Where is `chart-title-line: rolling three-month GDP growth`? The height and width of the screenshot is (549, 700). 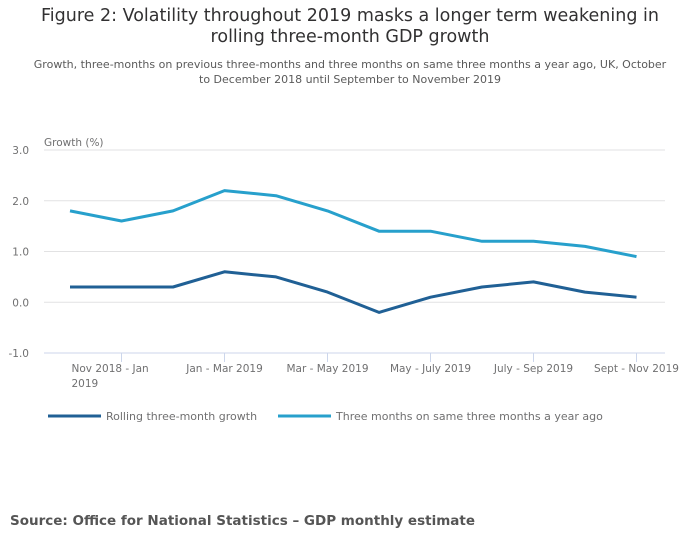
chart-title-line: rolling three-month GDP growth is located at coordinates (350, 37).